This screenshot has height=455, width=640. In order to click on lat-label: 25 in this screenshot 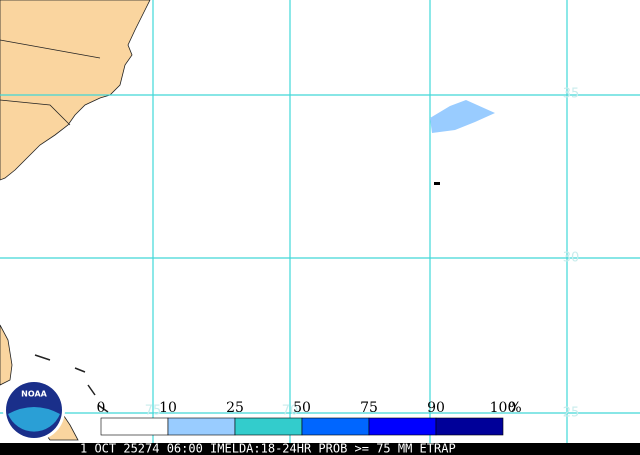, I will do `click(571, 413)`.